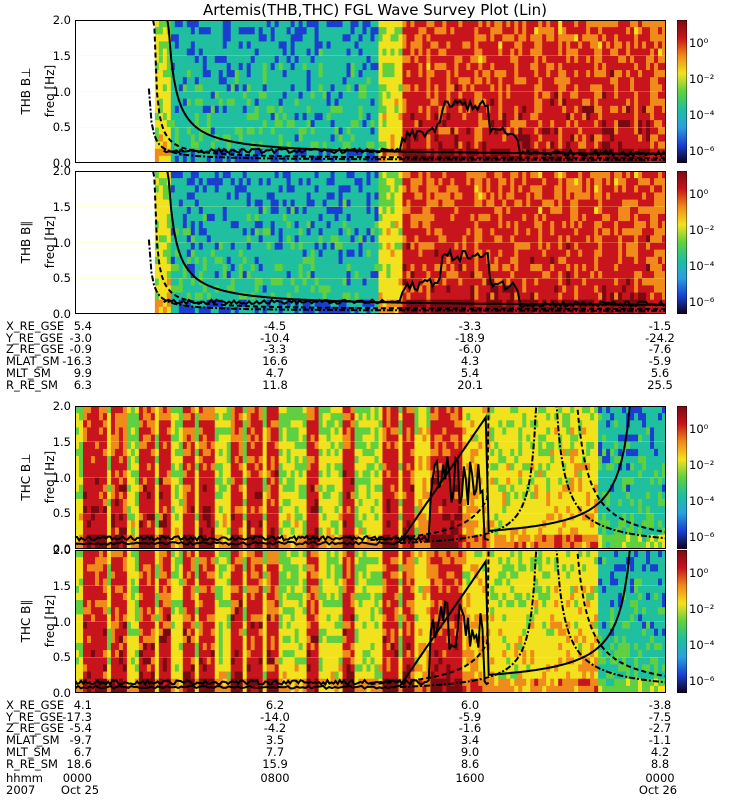  Describe the element at coordinates (275, 716) in the screenshot. I see `ephemeris-value: -14.0` at that location.